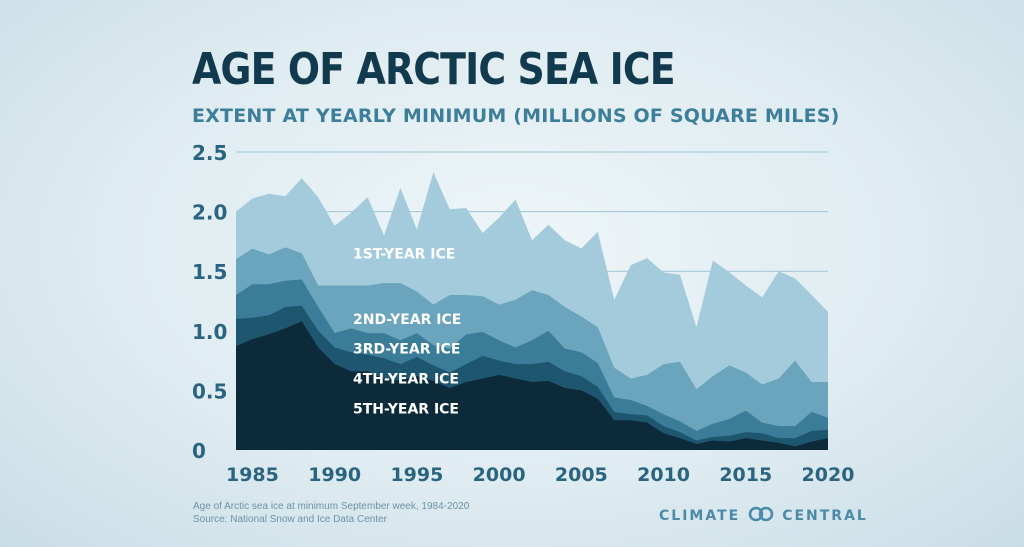  What do you see at coordinates (416, 475) in the screenshot?
I see `x-tick-label: 1995` at bounding box center [416, 475].